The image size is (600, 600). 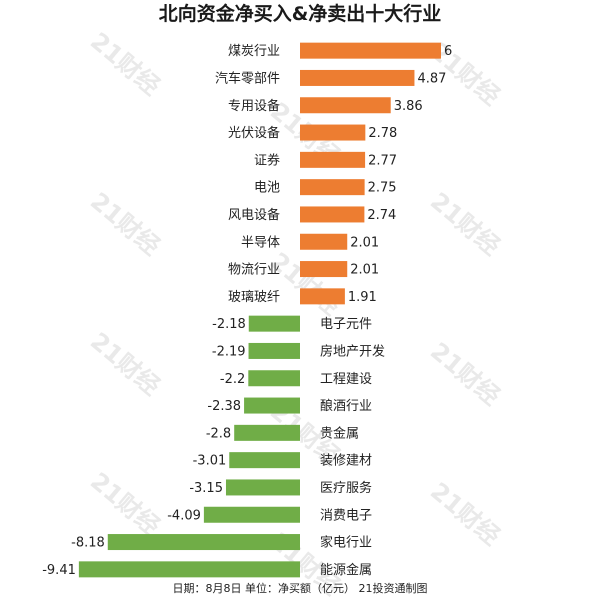 I want to click on data-label: -2.8, so click(x=218, y=433).